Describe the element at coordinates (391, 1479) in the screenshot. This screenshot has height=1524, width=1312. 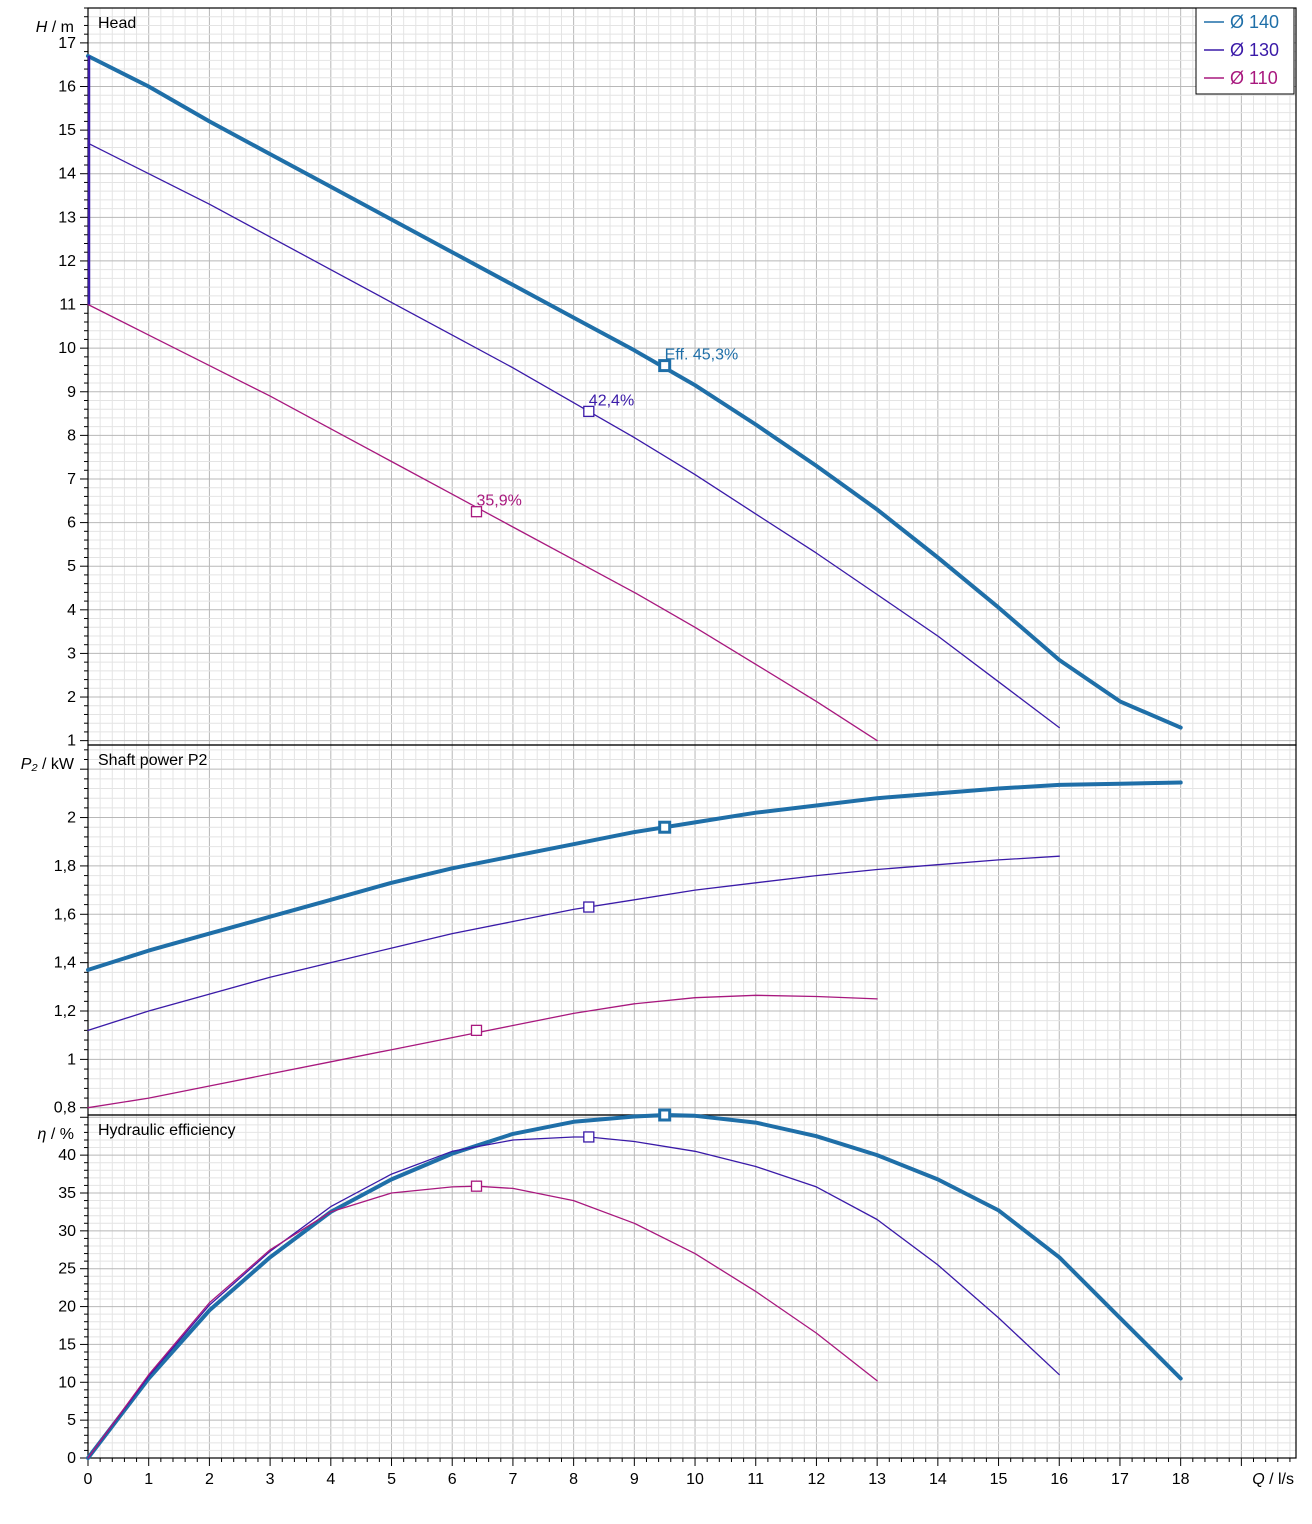
I see `x-tick-label: 5` at that location.